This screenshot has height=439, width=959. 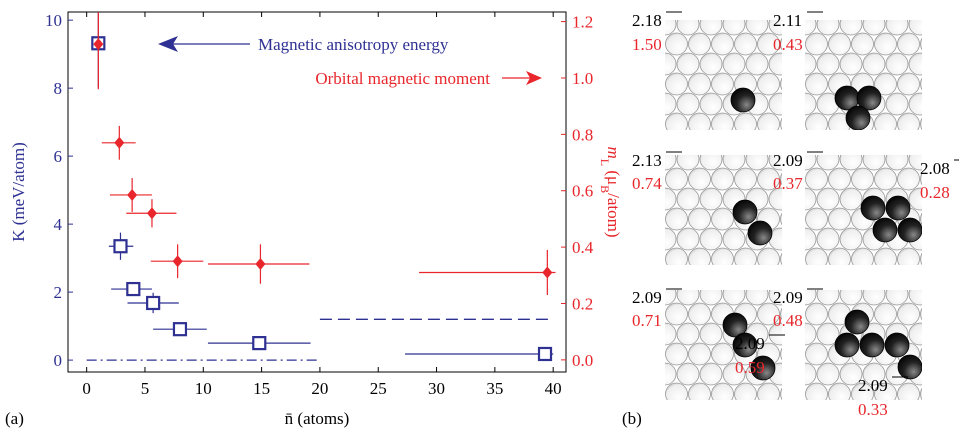 I want to click on cluster-label: 0.74, so click(x=647, y=183).